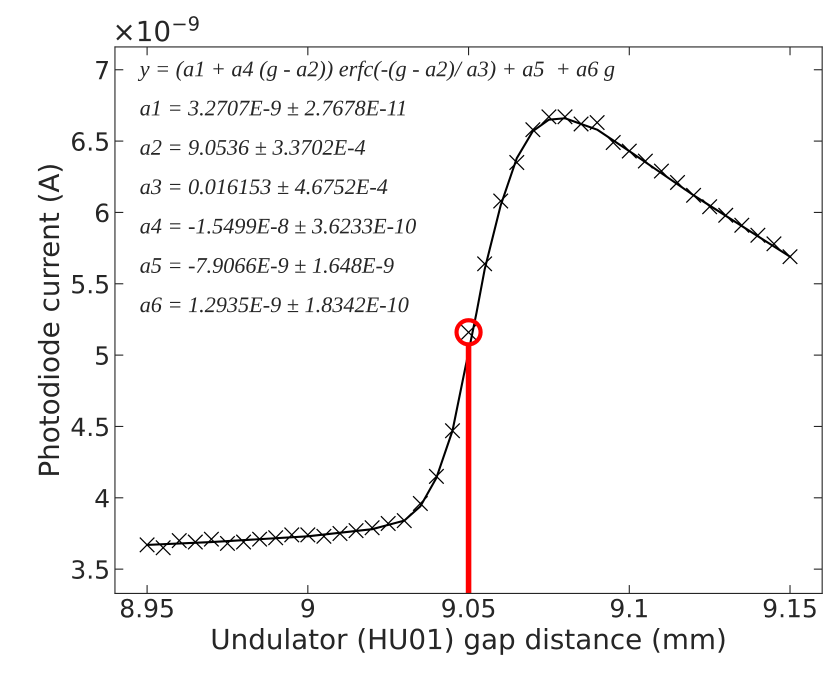  I want to click on x-tick-label: 9.1, so click(628, 608).